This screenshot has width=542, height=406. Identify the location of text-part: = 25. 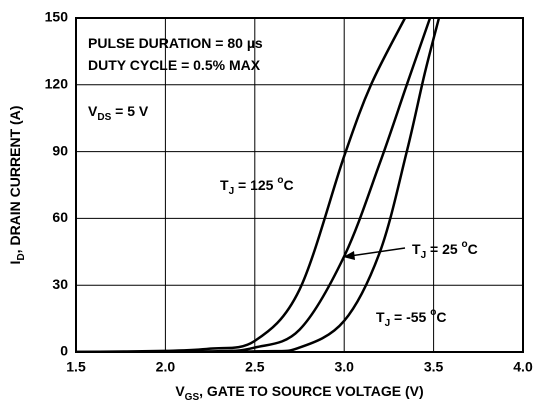
(443, 249).